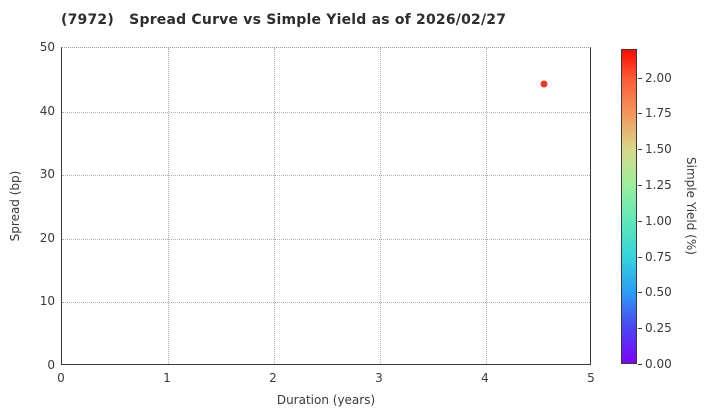  I want to click on colorbar, so click(629, 206).